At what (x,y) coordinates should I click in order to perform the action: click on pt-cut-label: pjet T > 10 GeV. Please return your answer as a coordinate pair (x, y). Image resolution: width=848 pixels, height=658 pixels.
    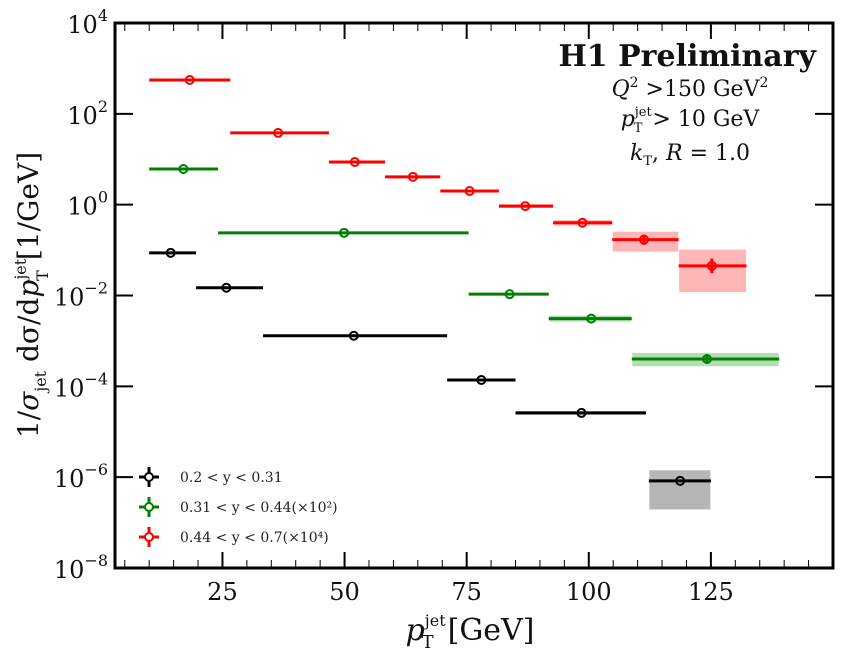
    Looking at the image, I should click on (691, 120).